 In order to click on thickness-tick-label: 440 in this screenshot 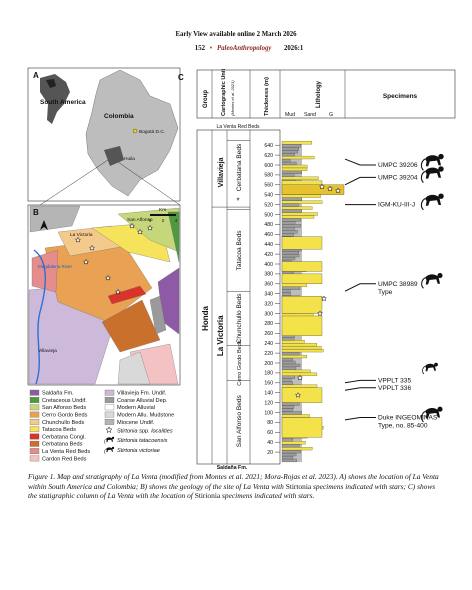, I will do `click(268, 245)`.